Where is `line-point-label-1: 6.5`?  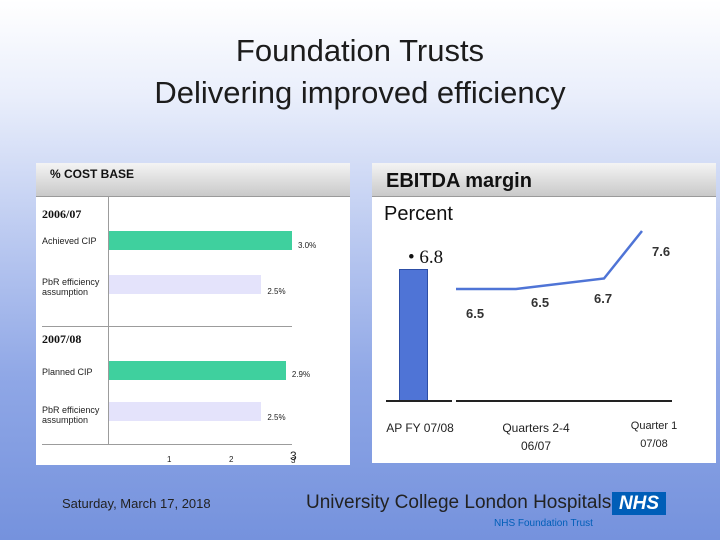
line-point-label-1: 6.5 is located at coordinates (475, 313).